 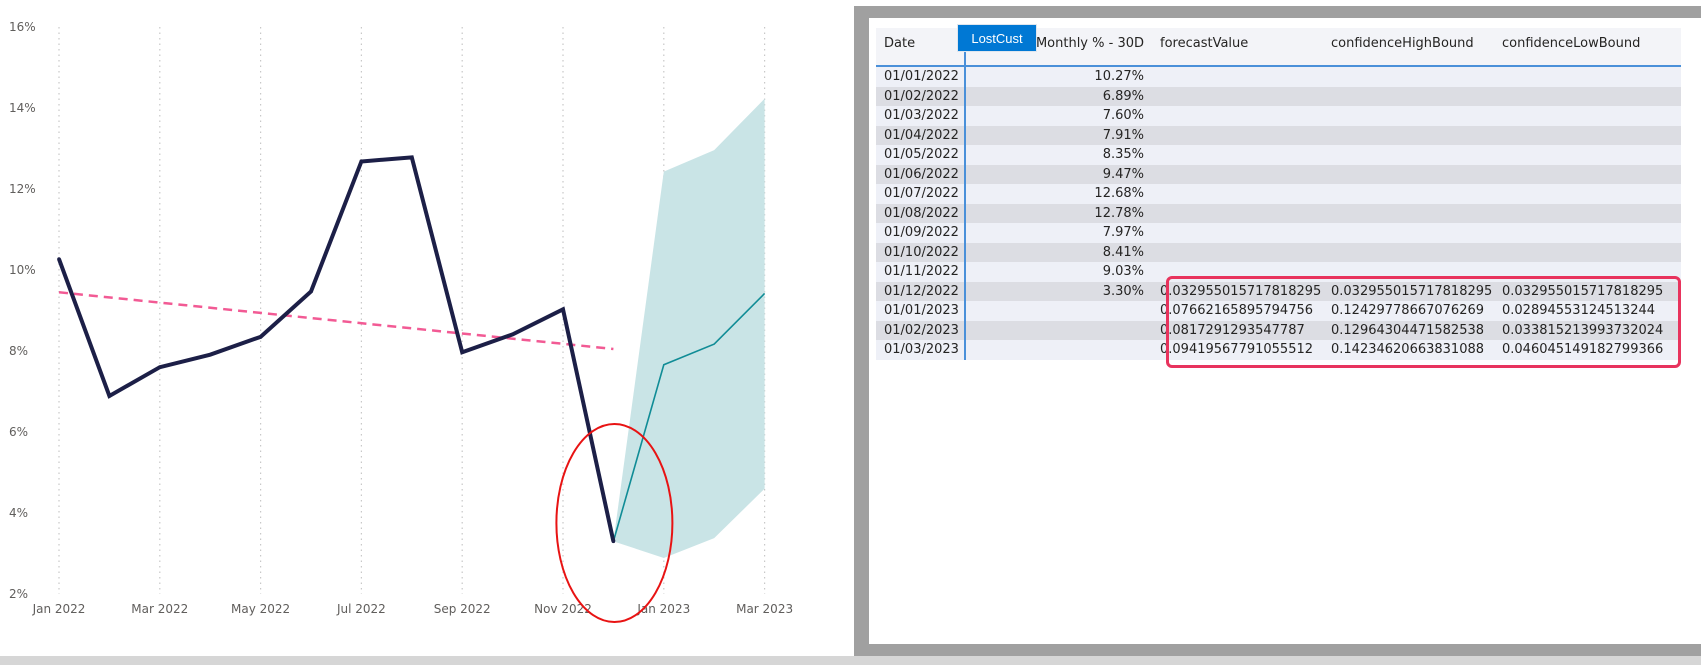 I want to click on table-row: 01/01/2022 10.27%, so click(x=1278, y=76).